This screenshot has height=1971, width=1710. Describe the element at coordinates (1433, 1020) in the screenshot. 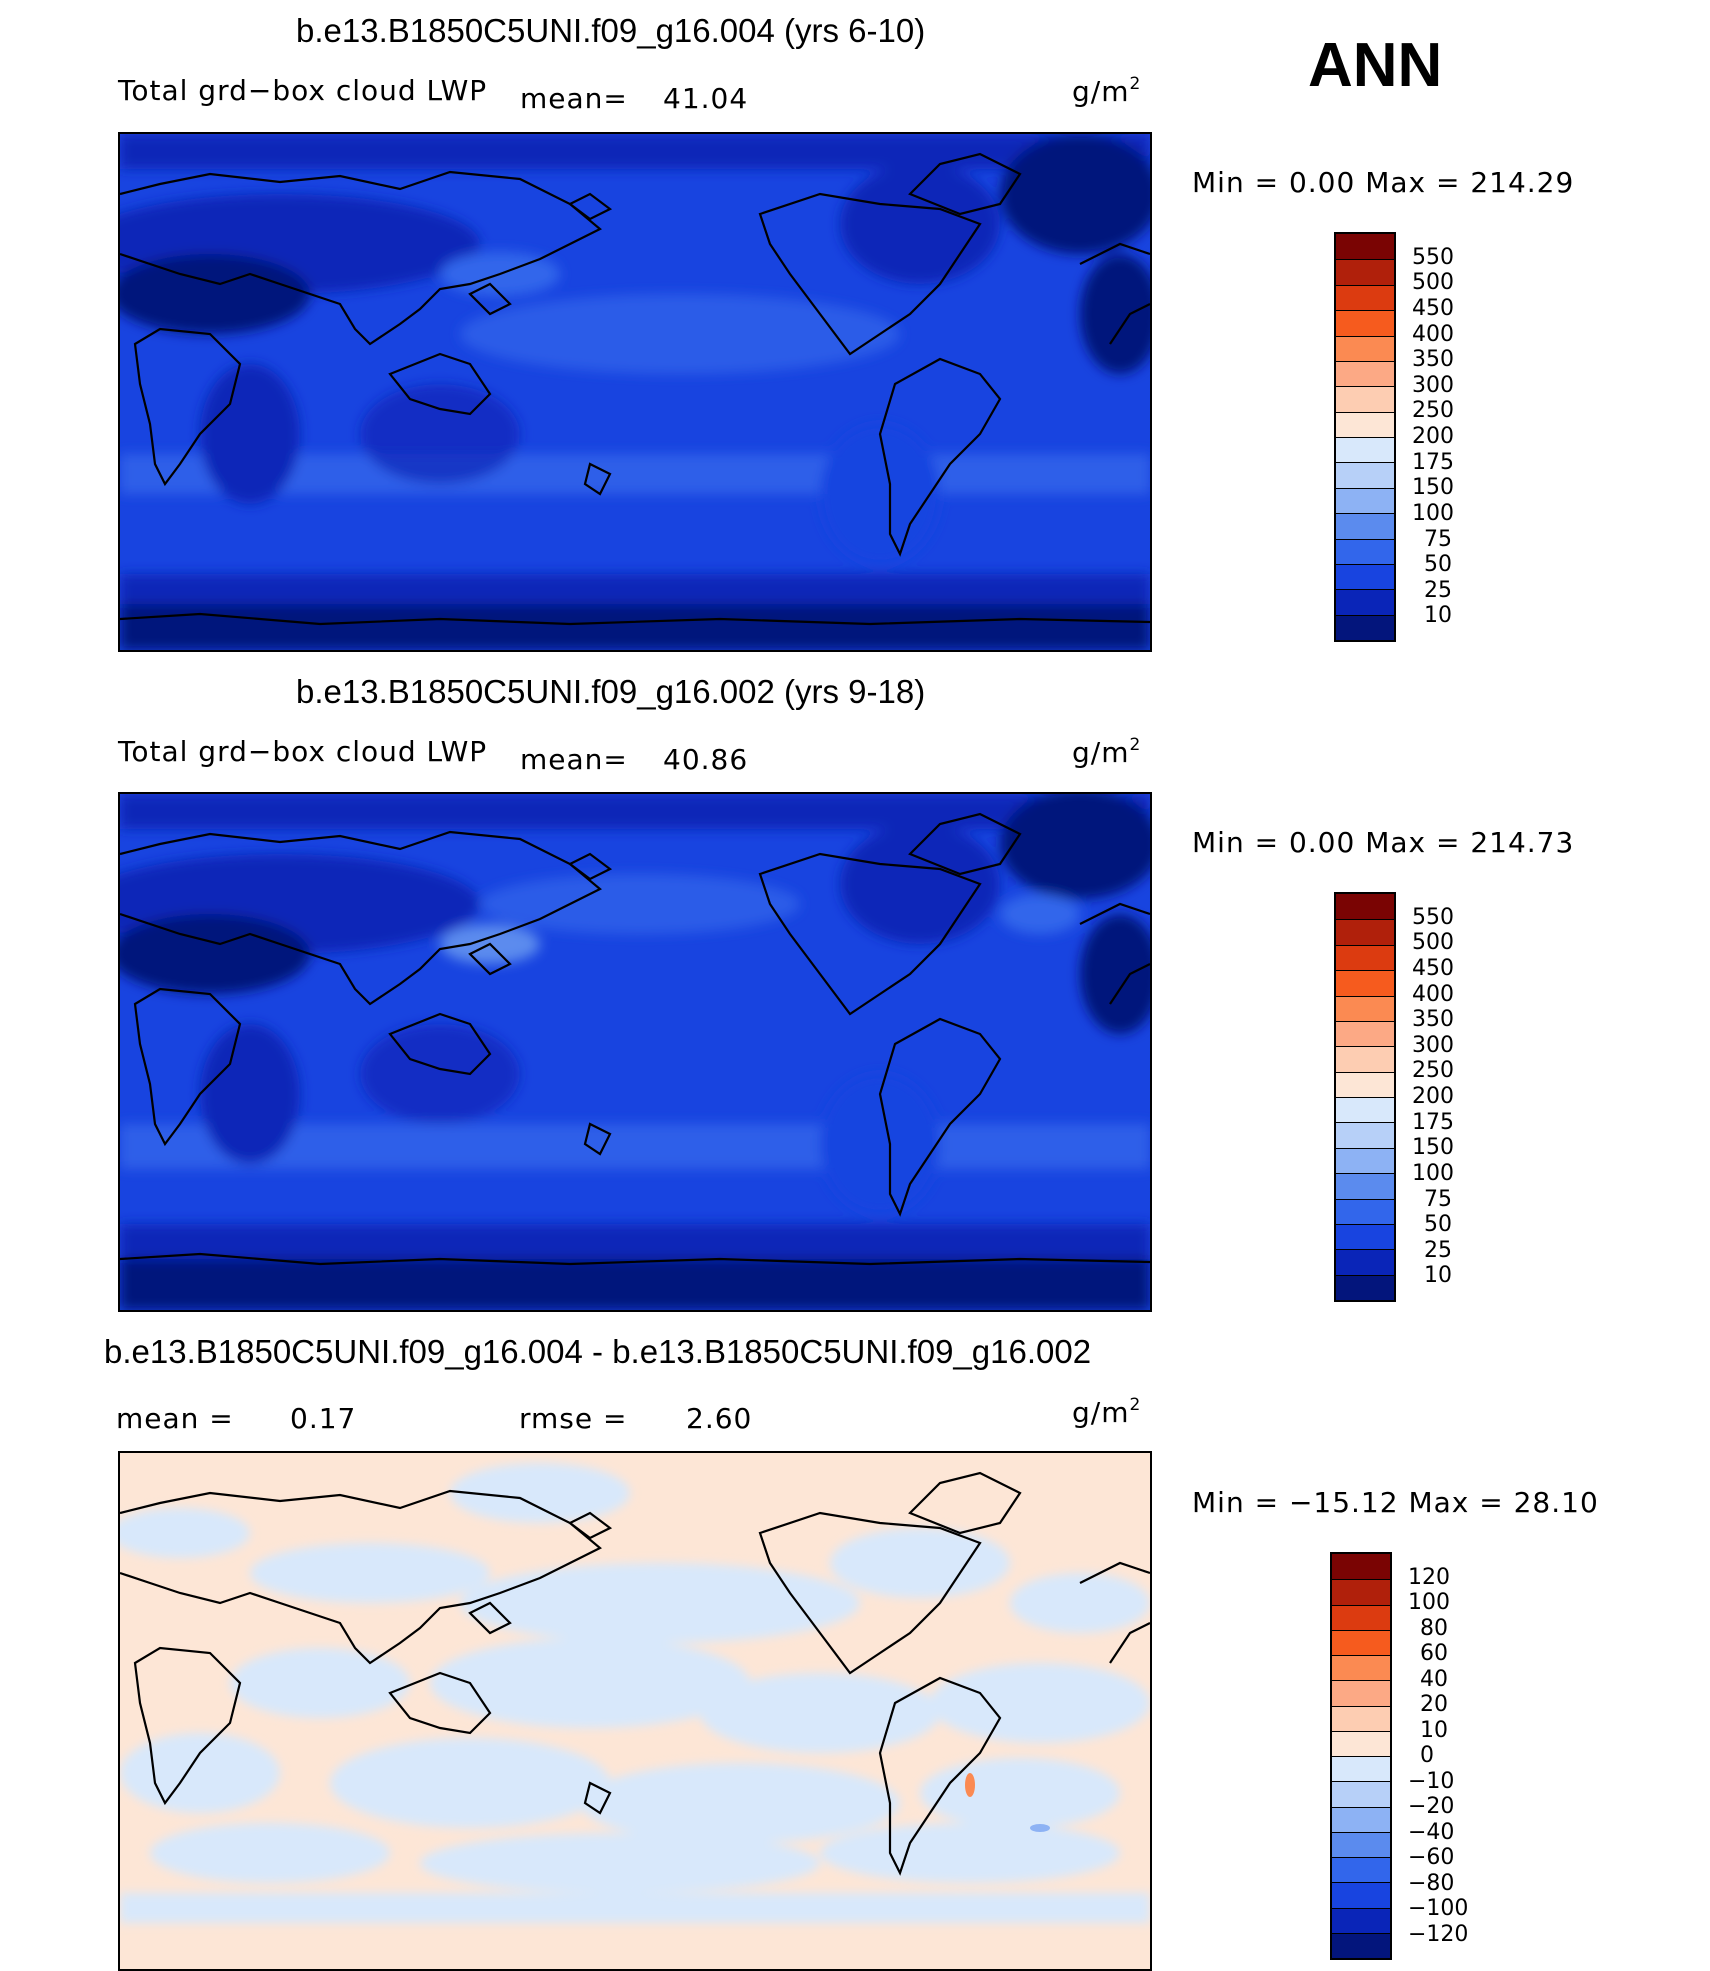

I see `colorbar-tick-label: 350` at that location.